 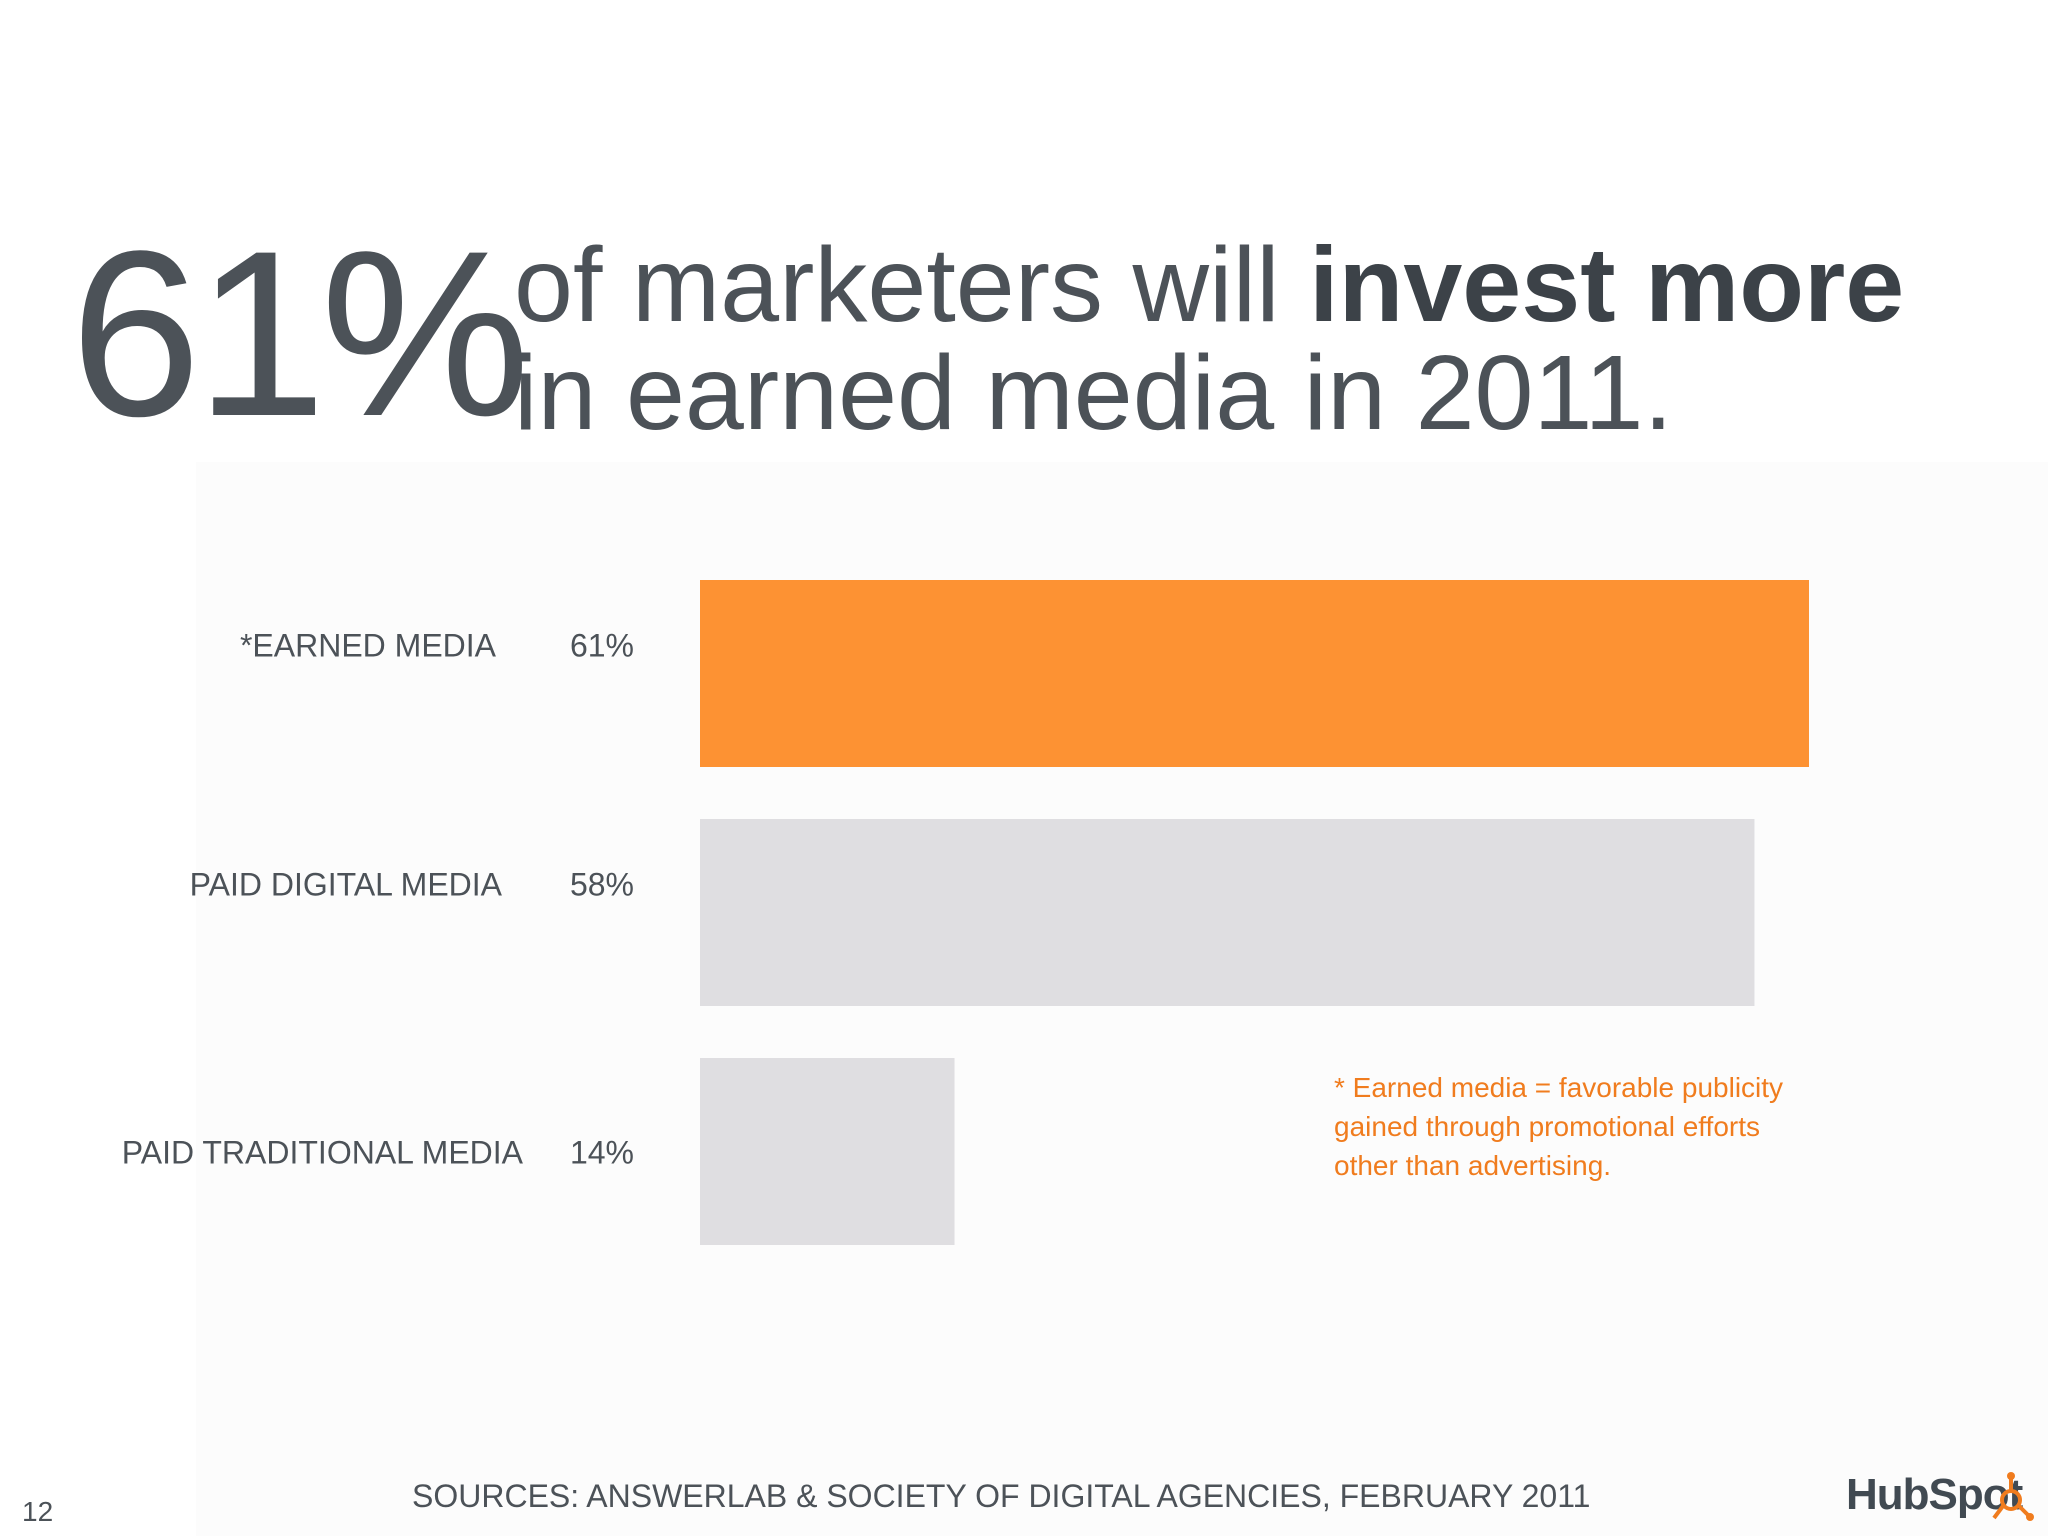 I want to click on hubspot-sprocket-icon, so click(x=2013, y=1496).